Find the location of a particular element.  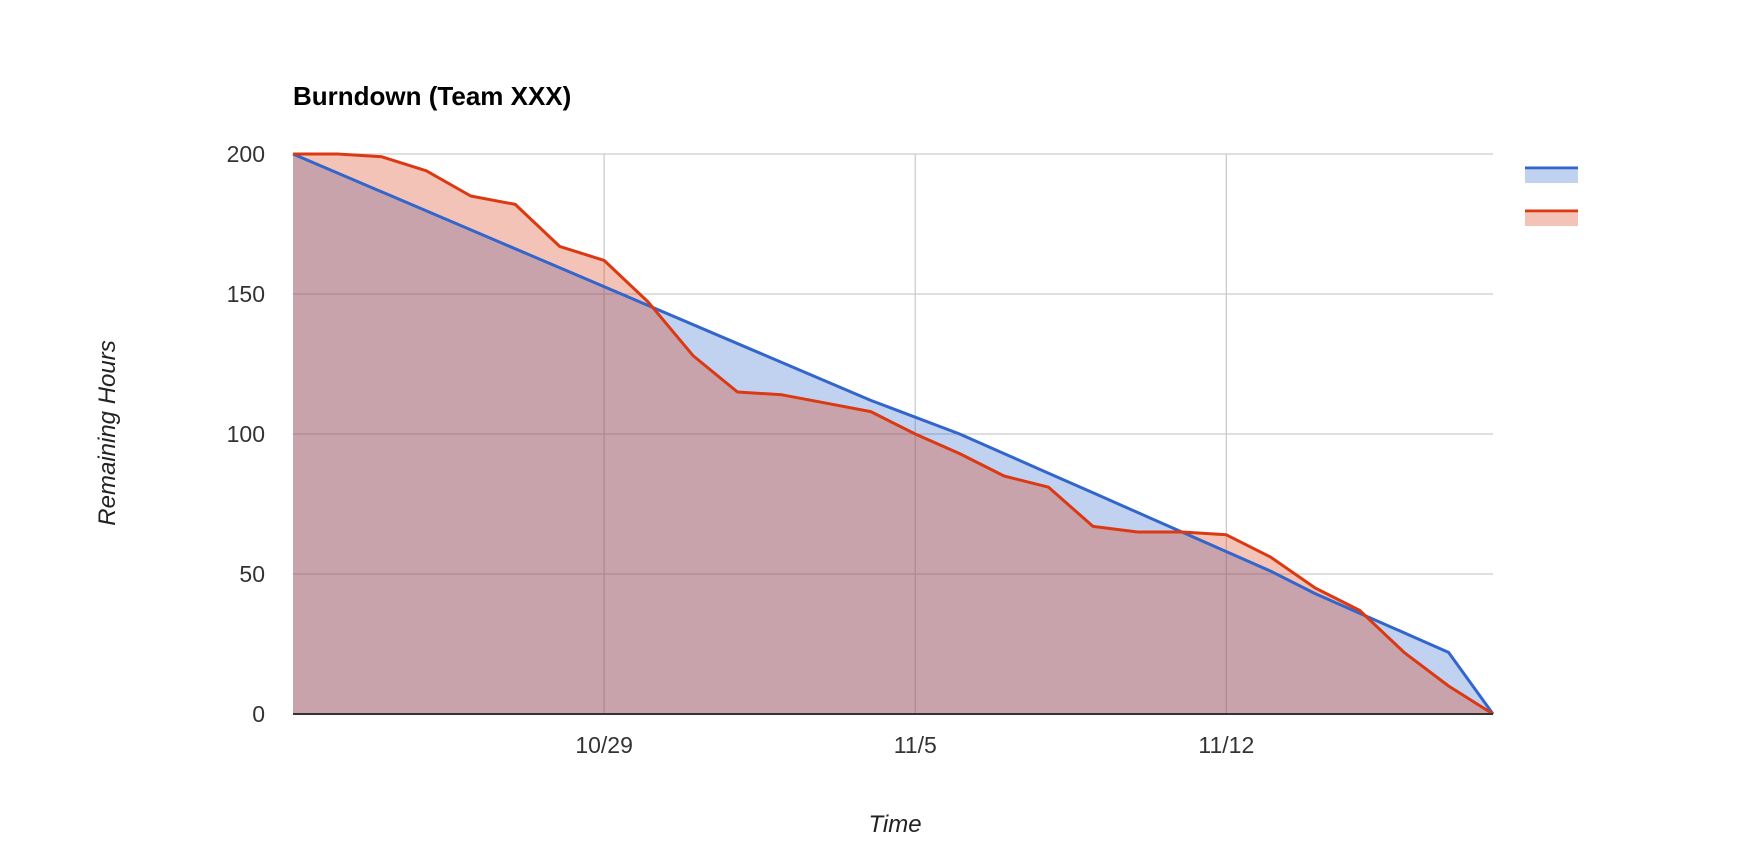

y-tick-label: 0 is located at coordinates (258, 714).